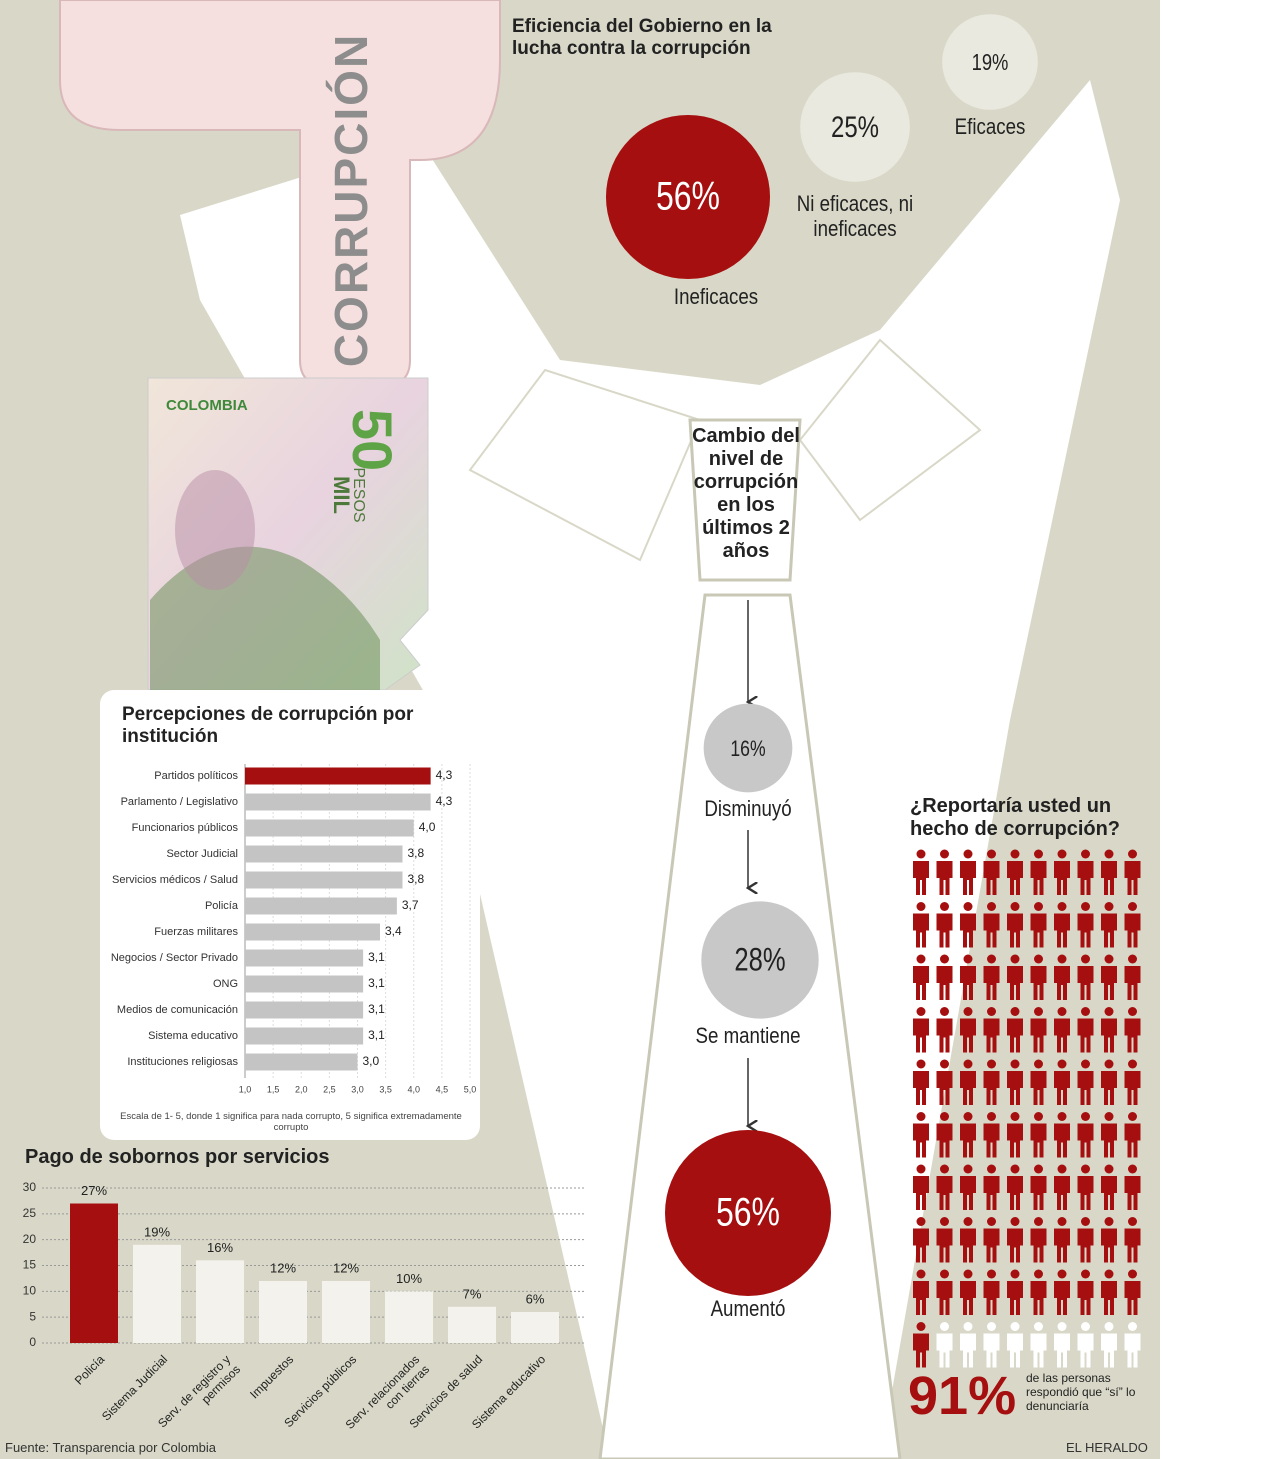 This screenshot has width=1271, height=1459. What do you see at coordinates (193, 1036) in the screenshot?
I see `y-tick-label: Sistema educativo` at bounding box center [193, 1036].